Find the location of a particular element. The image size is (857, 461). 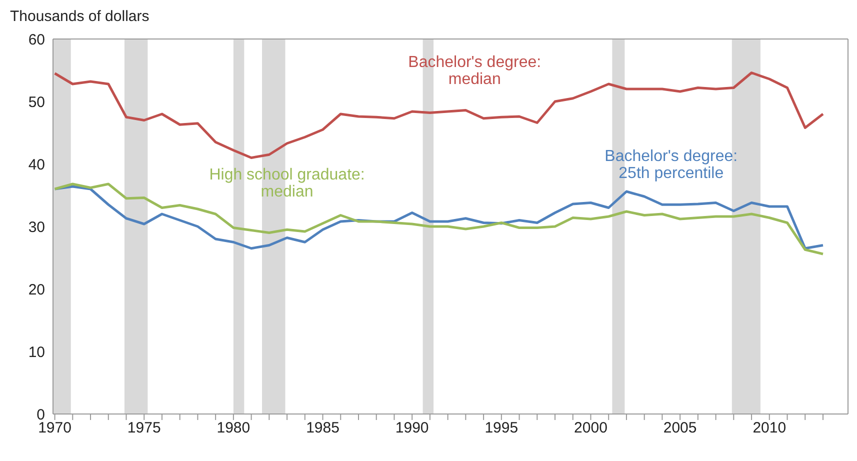

y-tick-label: 30 is located at coordinates (36, 227).